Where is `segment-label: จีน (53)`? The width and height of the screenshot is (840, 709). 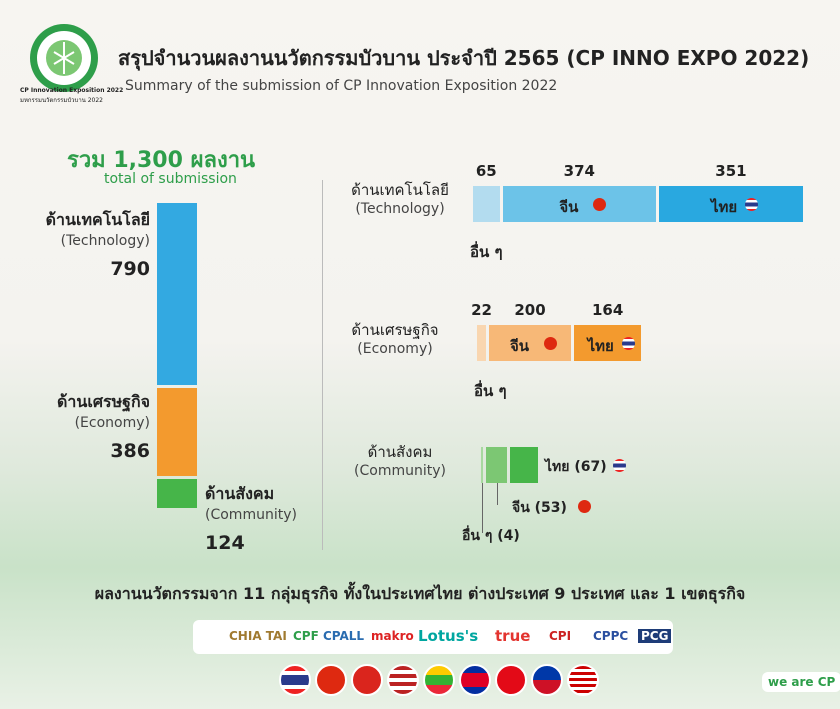
segment-label: จีน (53) is located at coordinates (539, 508).